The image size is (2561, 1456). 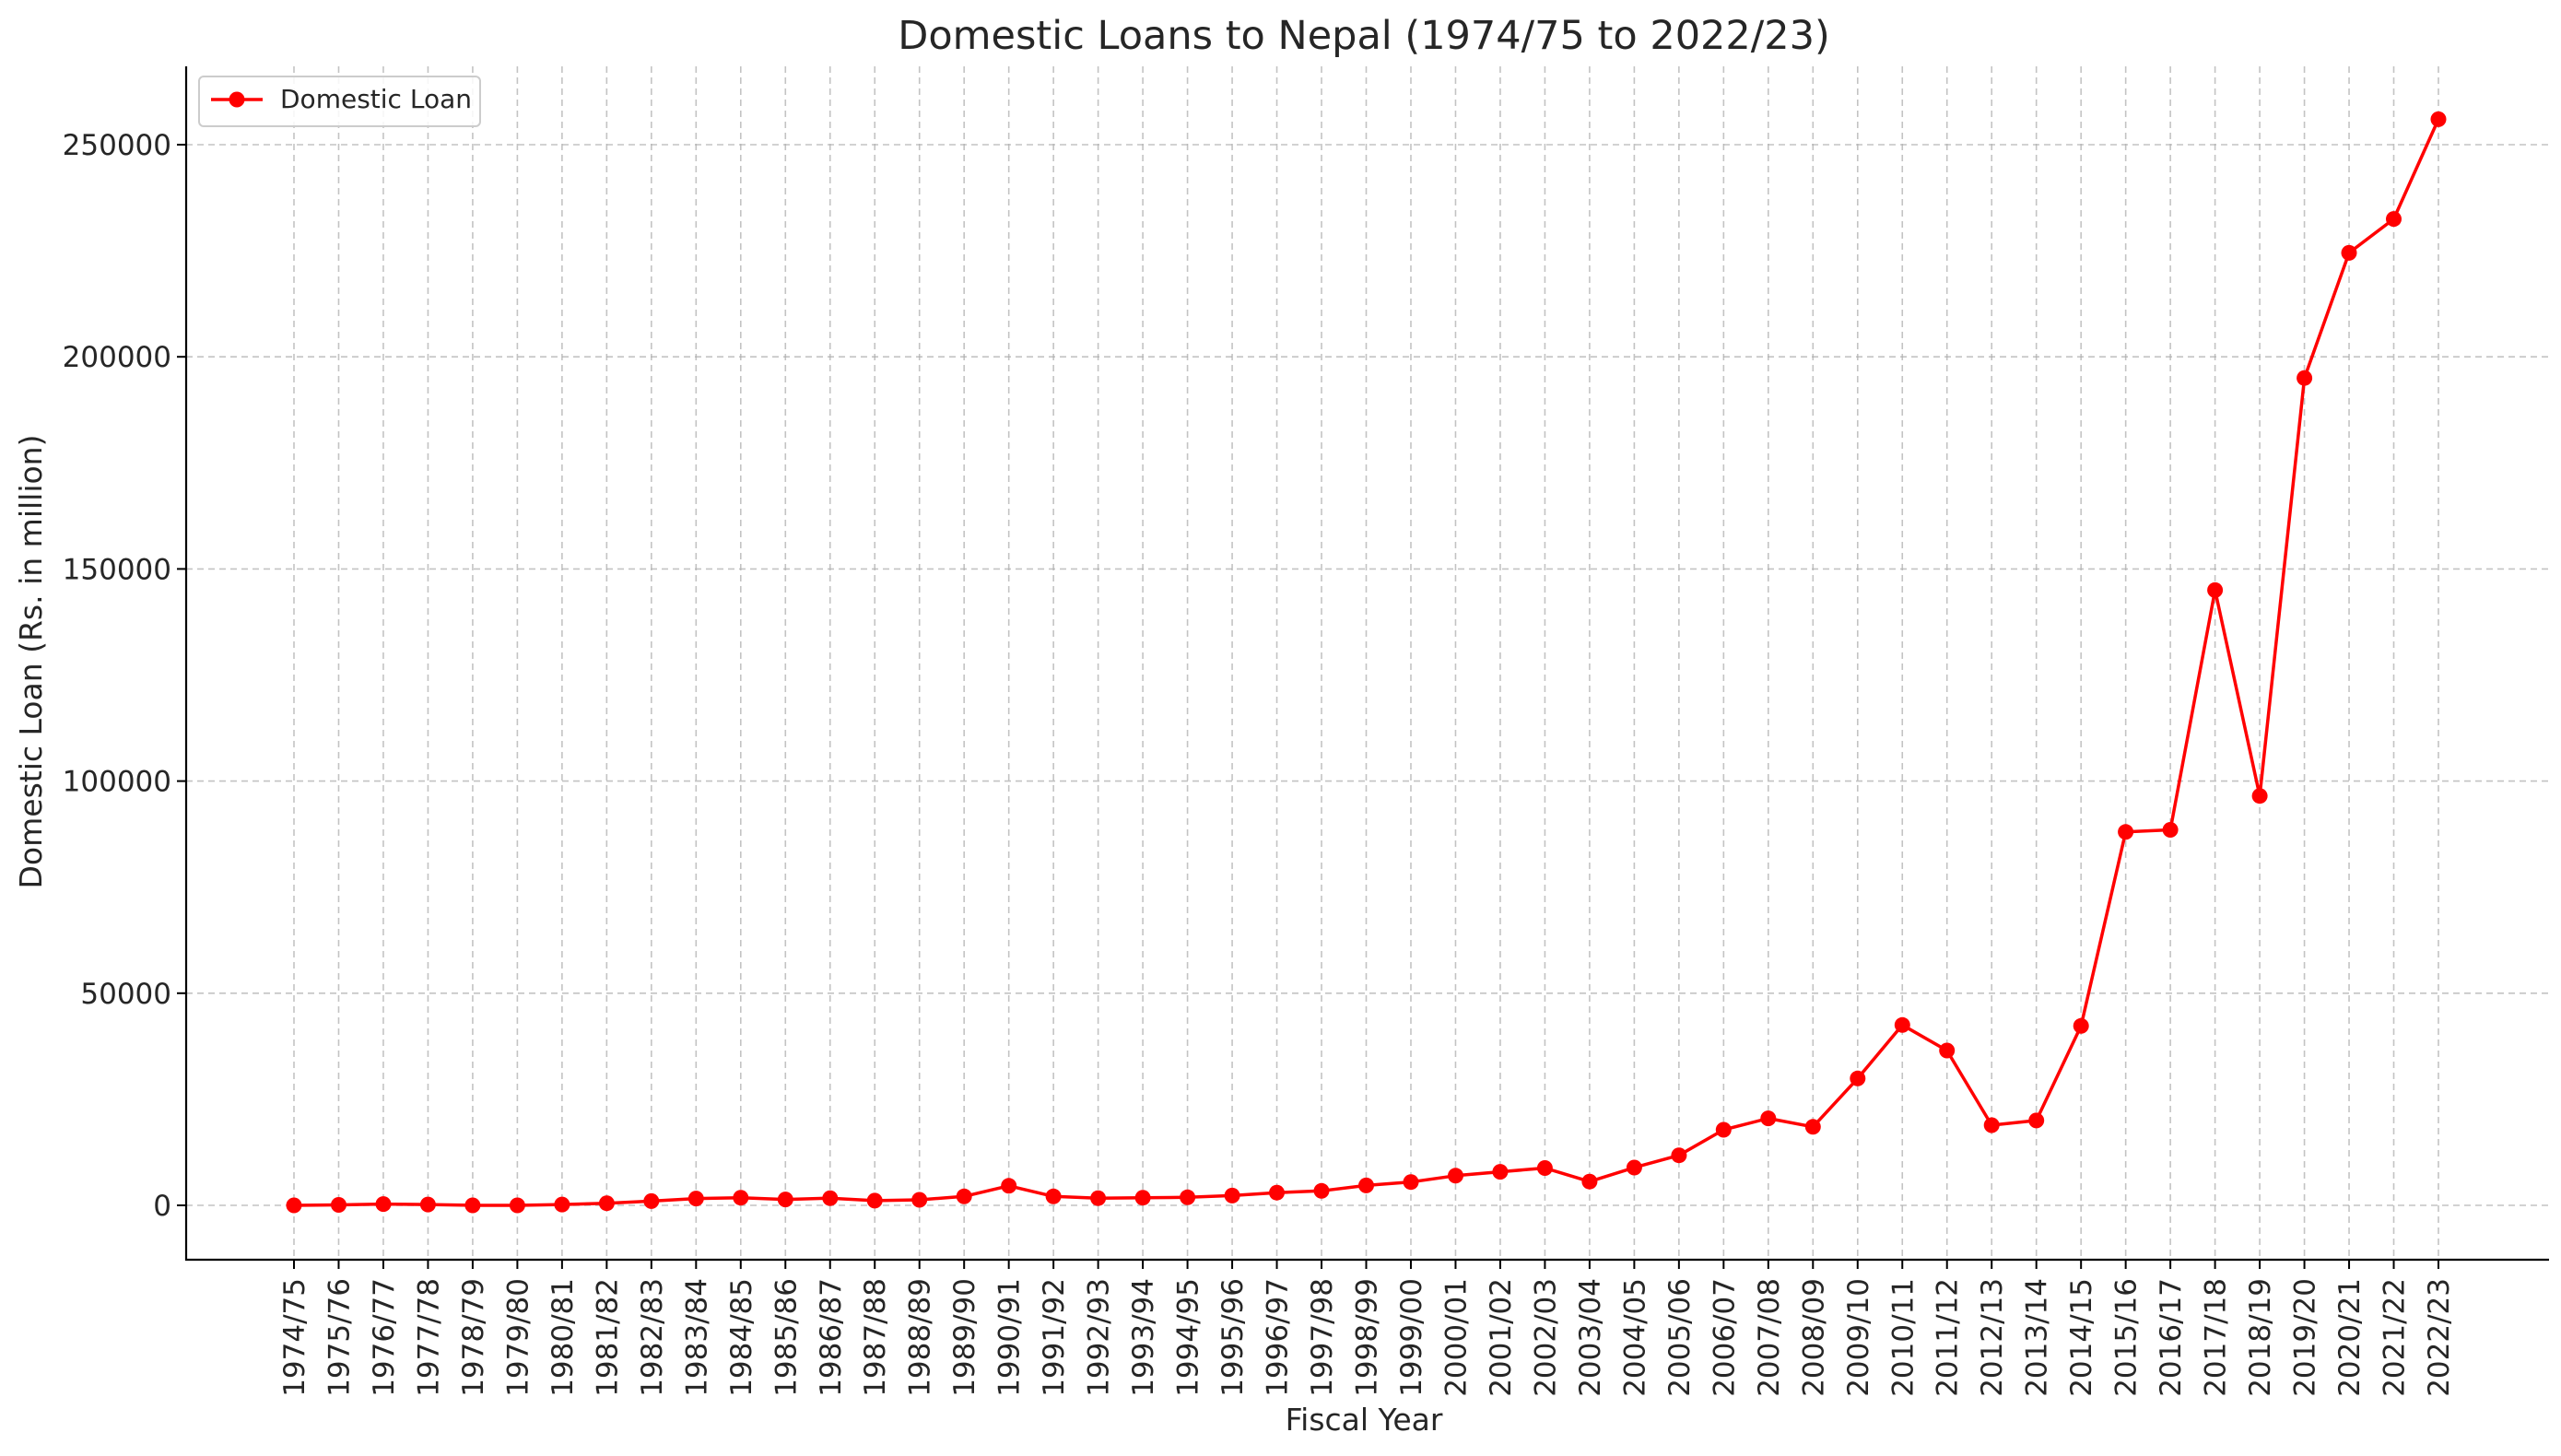 What do you see at coordinates (2172, 1337) in the screenshot?
I see `x-tick-label: 2016/17` at bounding box center [2172, 1337].